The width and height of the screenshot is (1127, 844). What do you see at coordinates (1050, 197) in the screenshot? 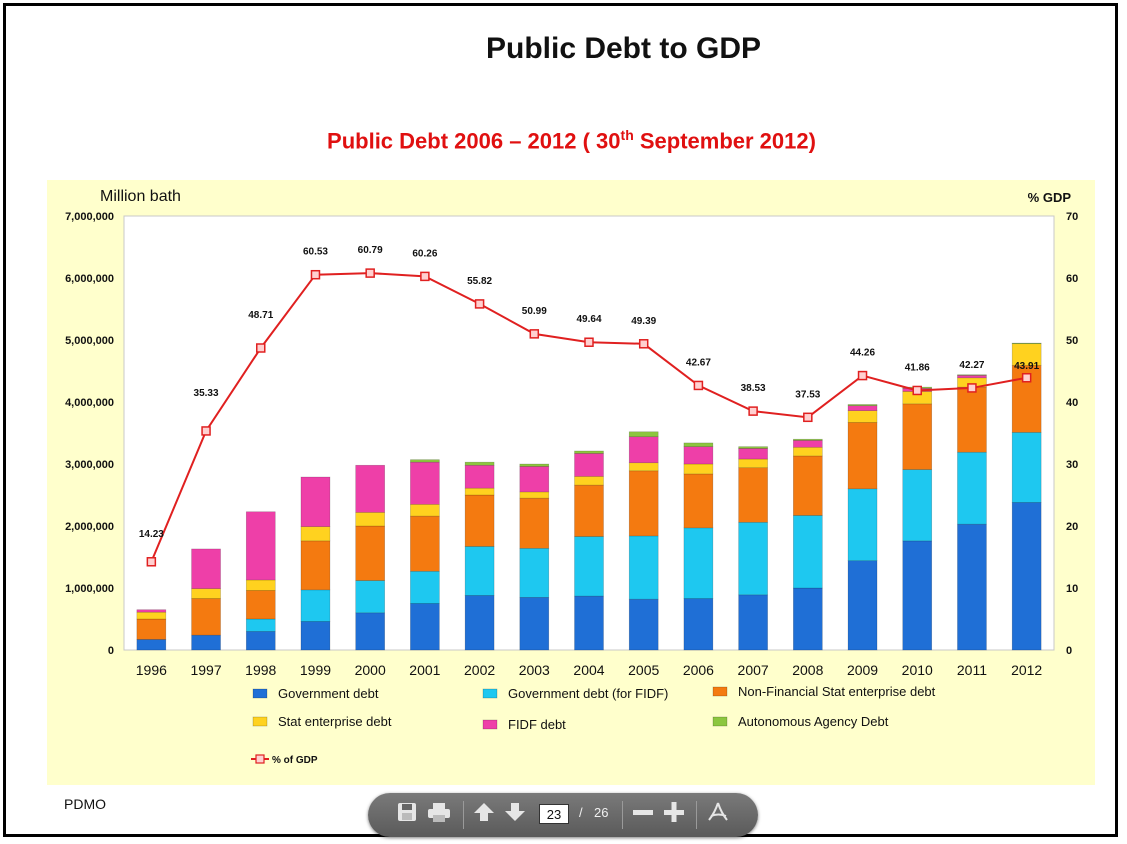
I see `y-axis-title-right: % GDP` at bounding box center [1050, 197].